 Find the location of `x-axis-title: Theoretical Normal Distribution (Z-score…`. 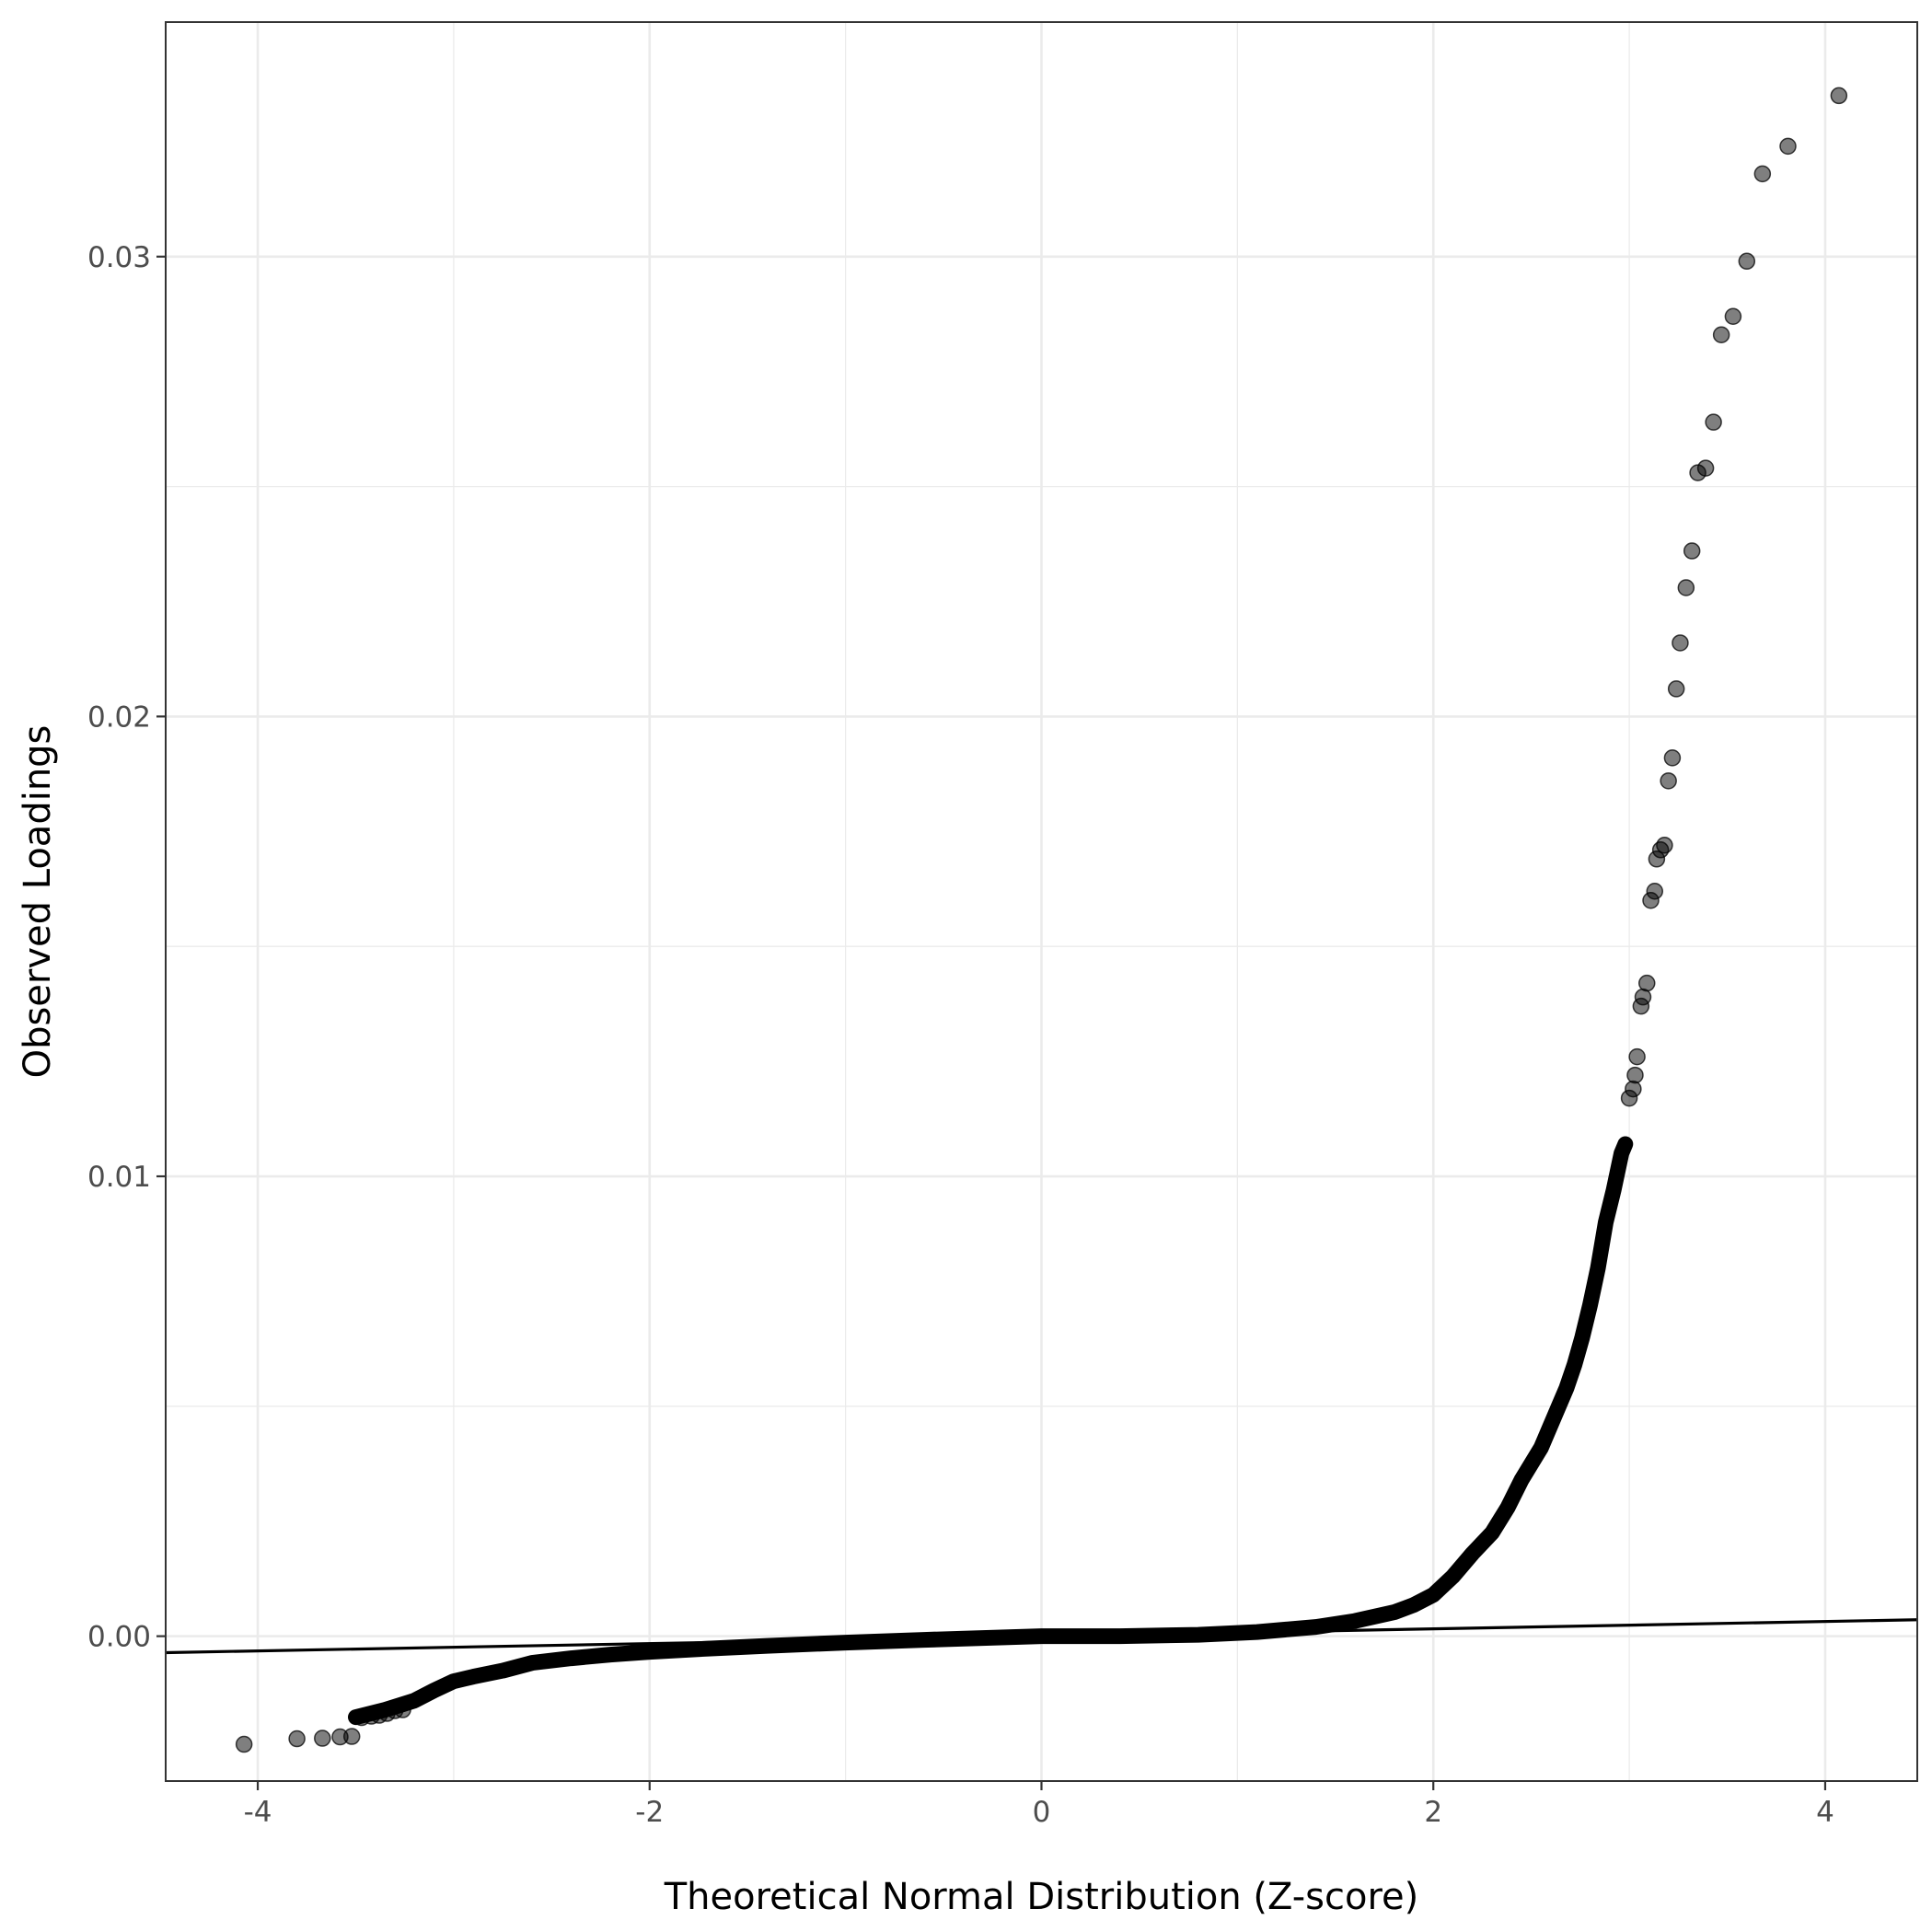

x-axis-title: Theoretical Normal Distribution (Z-score… is located at coordinates (1041, 1897).